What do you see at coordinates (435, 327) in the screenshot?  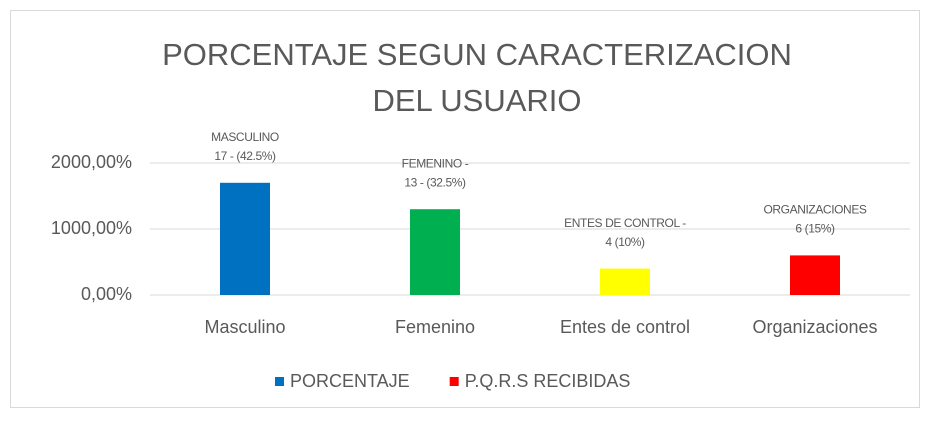 I see `x-tick-label: Femenino` at bounding box center [435, 327].